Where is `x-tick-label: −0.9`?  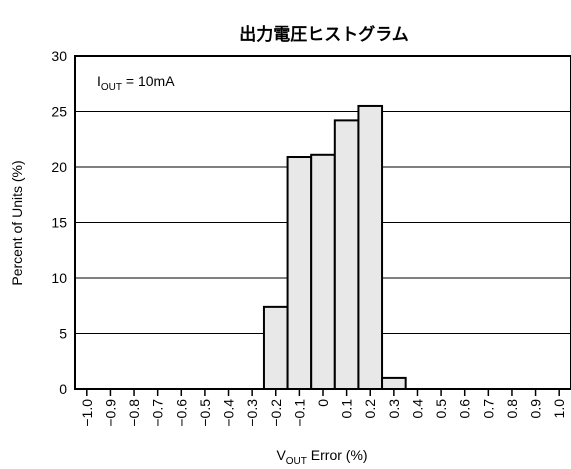
x-tick-label: −0.9 is located at coordinates (110, 413).